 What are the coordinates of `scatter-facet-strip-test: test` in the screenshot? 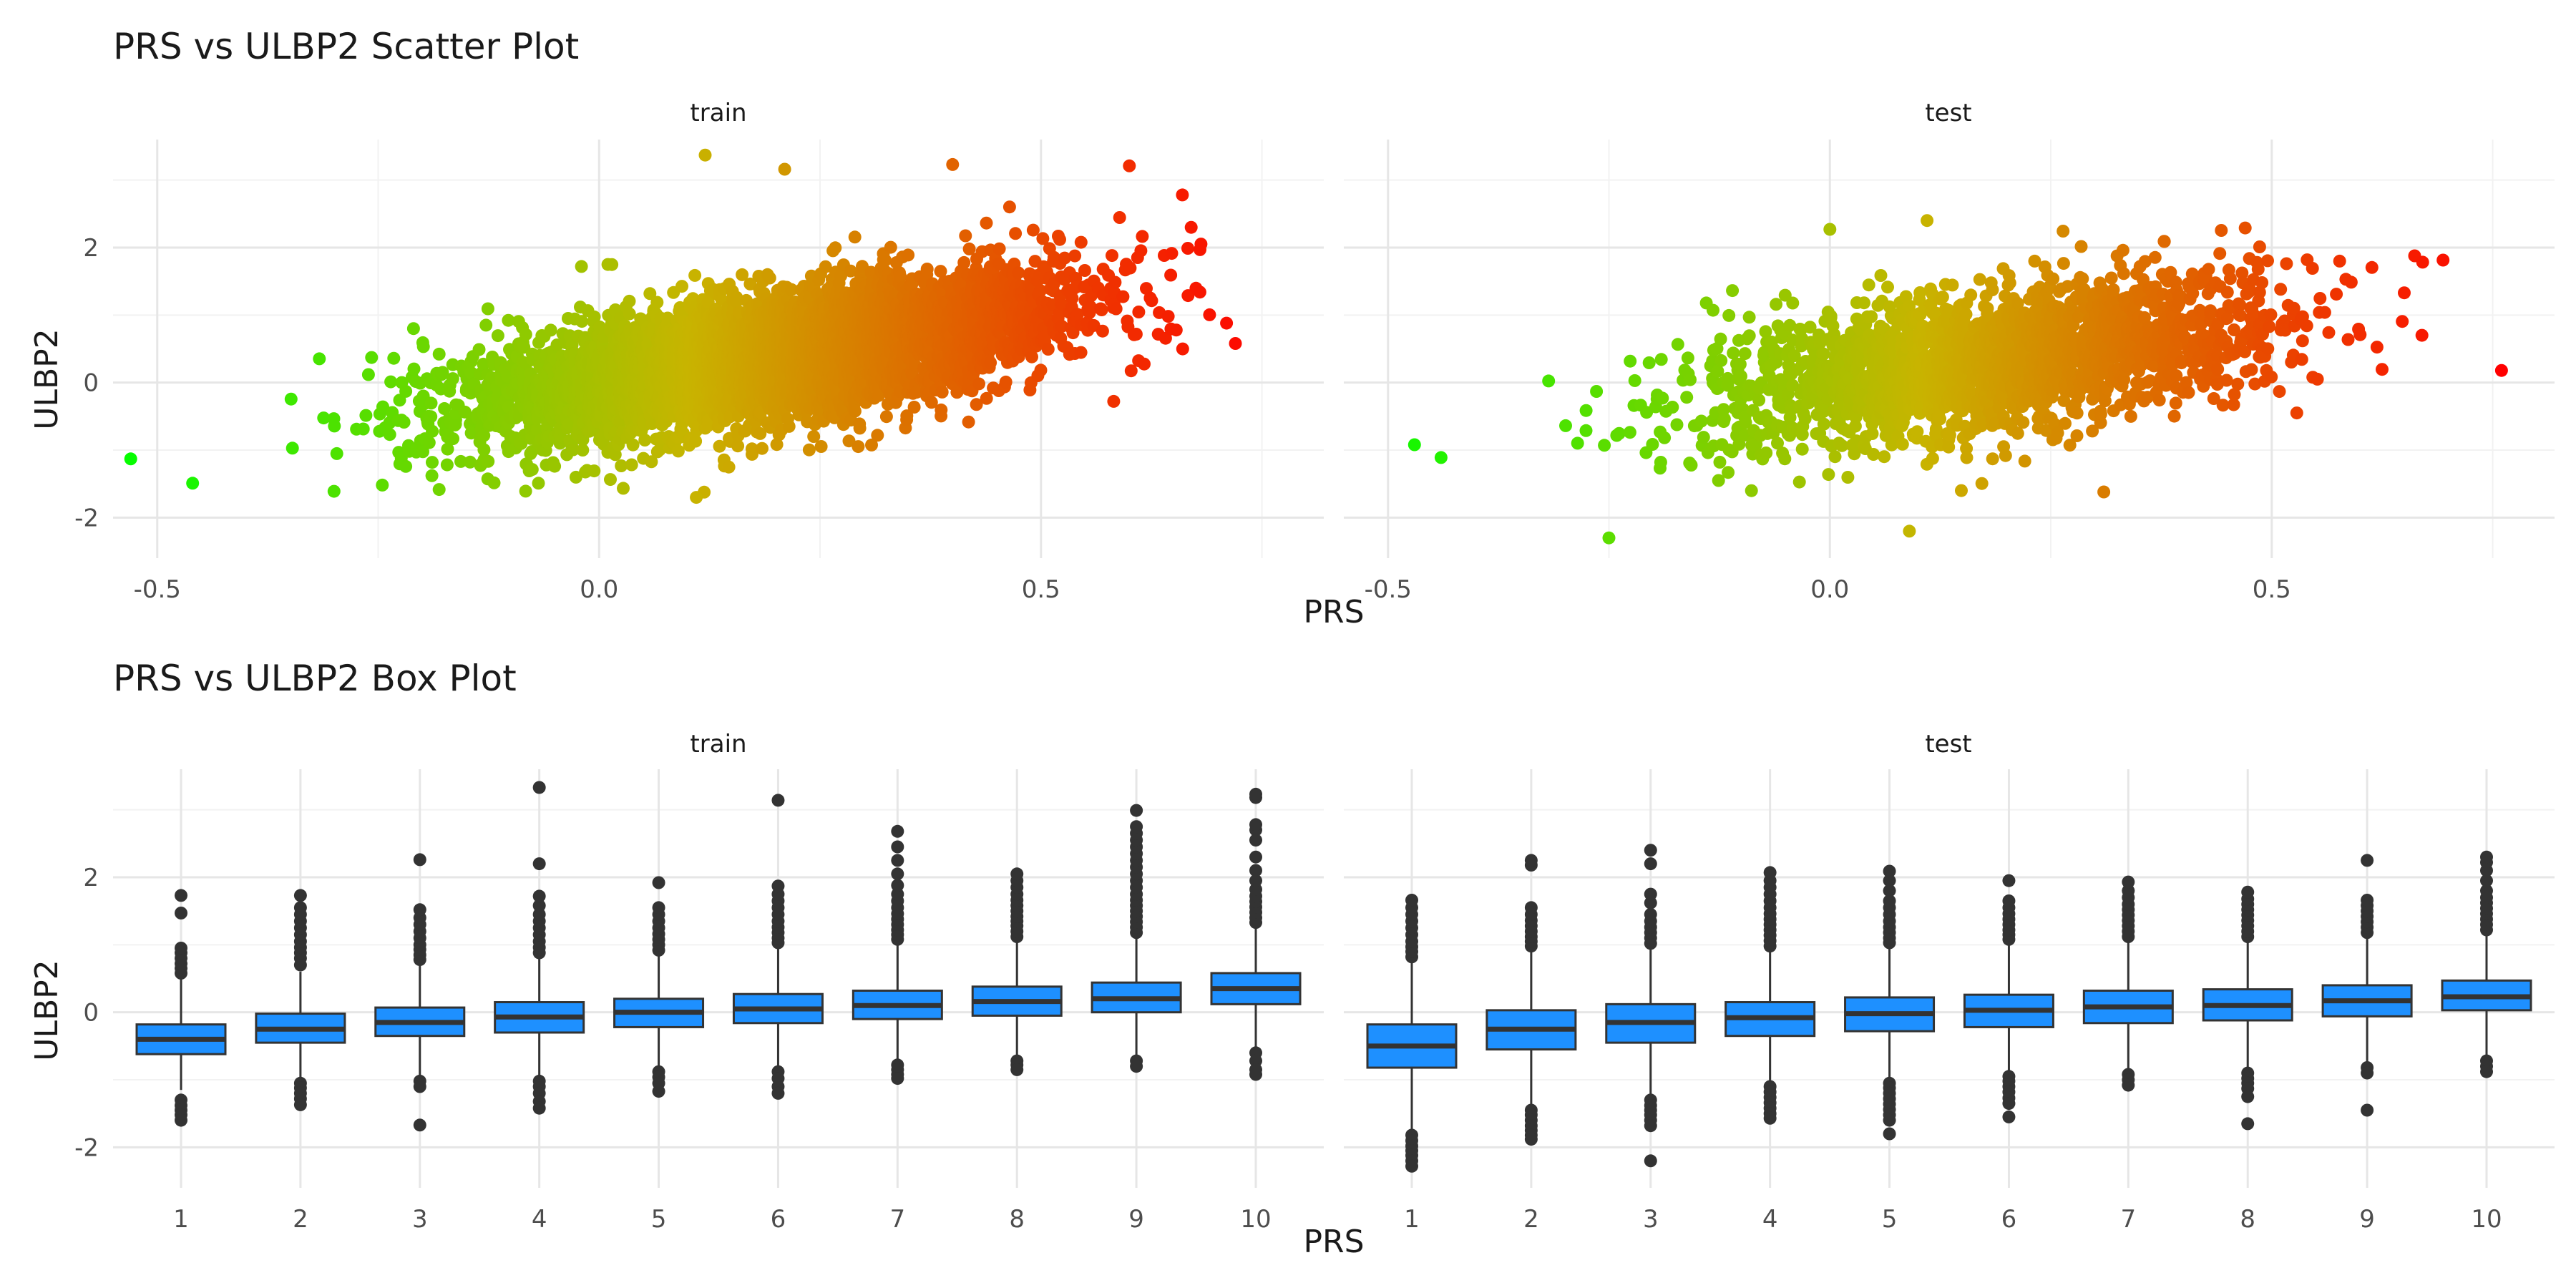 It's located at (1948, 113).